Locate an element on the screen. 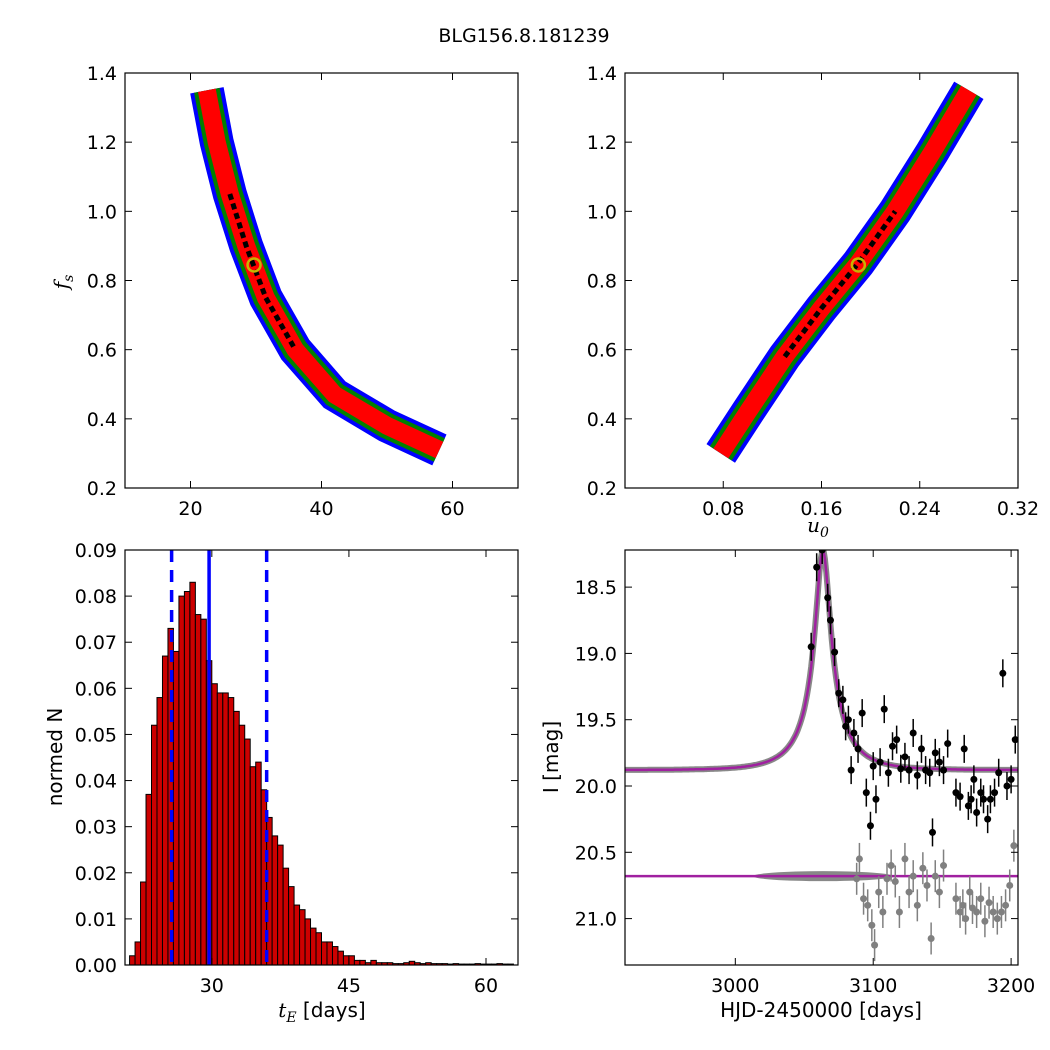 The image size is (1050, 1050). 2-xtick-label: 45 is located at coordinates (349, 986).